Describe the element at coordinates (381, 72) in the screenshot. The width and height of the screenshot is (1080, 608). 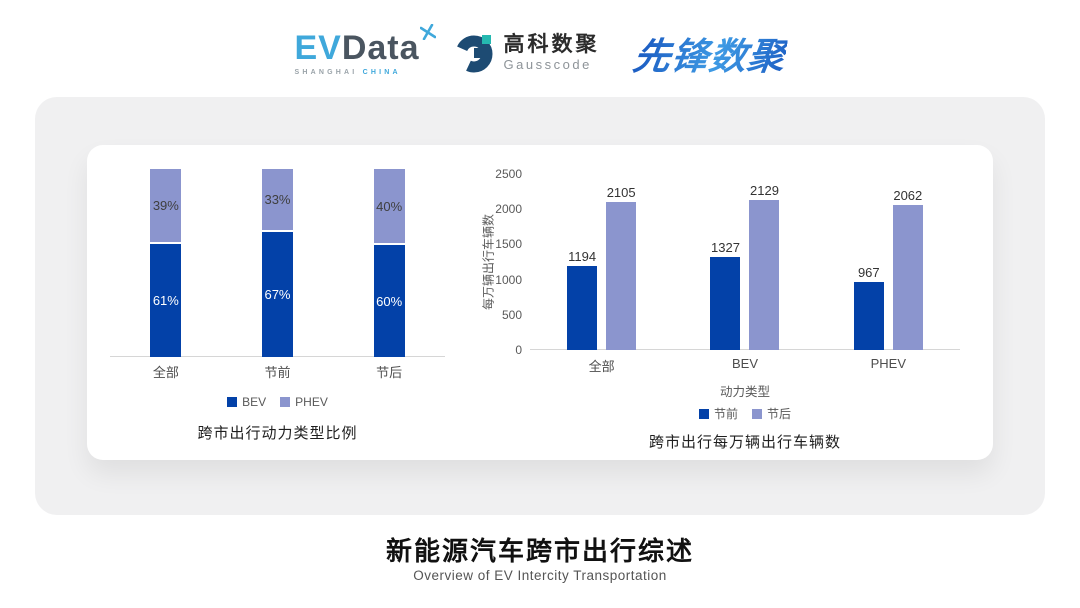
I see `evdata-china-text: CHINA` at that location.